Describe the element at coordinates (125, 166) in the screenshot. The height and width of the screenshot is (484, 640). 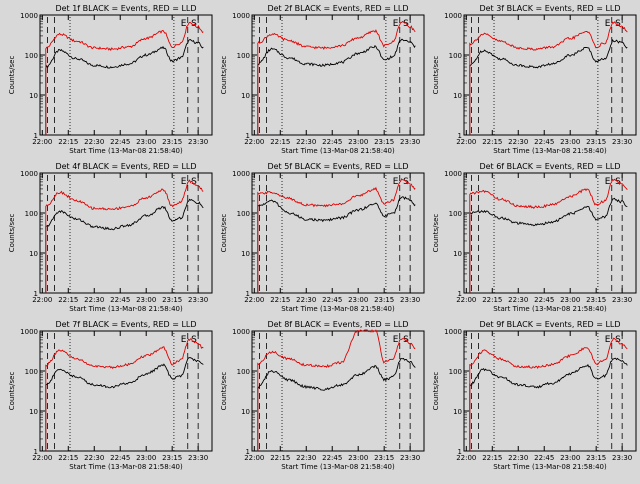
I see `panel-title: Det 4f BLACK = Events, RED = LLD` at that location.